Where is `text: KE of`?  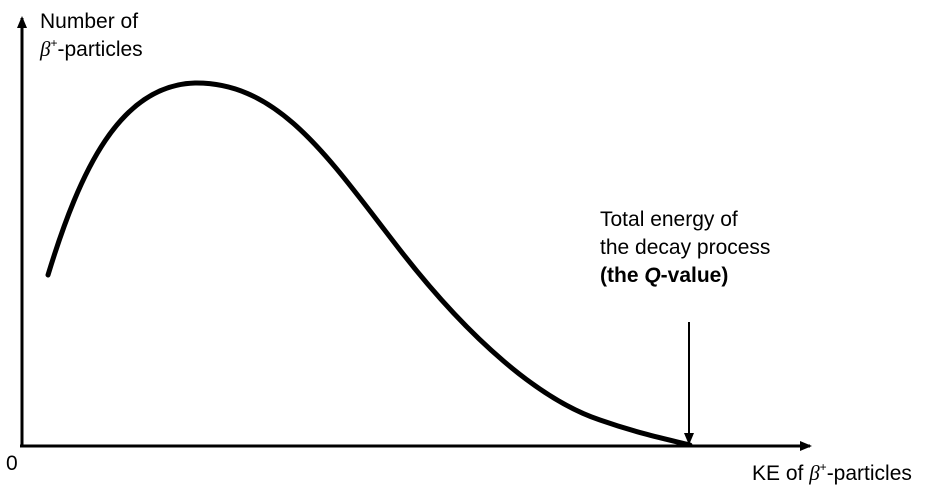
text: KE of is located at coordinates (780, 473).